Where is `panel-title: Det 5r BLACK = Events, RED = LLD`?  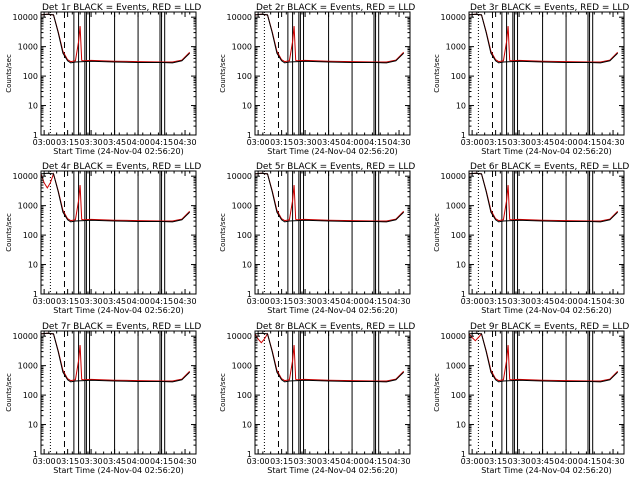 panel-title: Det 5r BLACK = Events, RED = LLD is located at coordinates (335, 167).